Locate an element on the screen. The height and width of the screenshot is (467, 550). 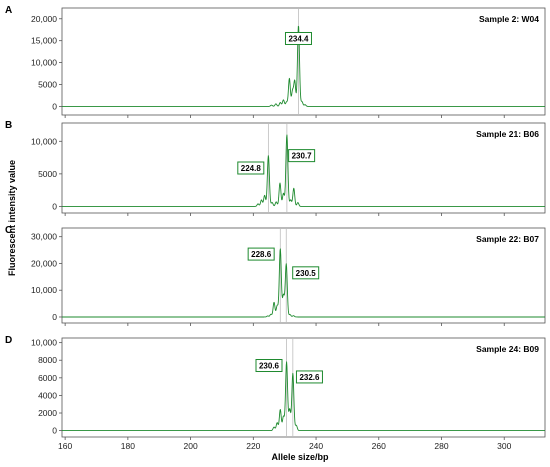
y-tick-label: 8000 is located at coordinates (47, 360).